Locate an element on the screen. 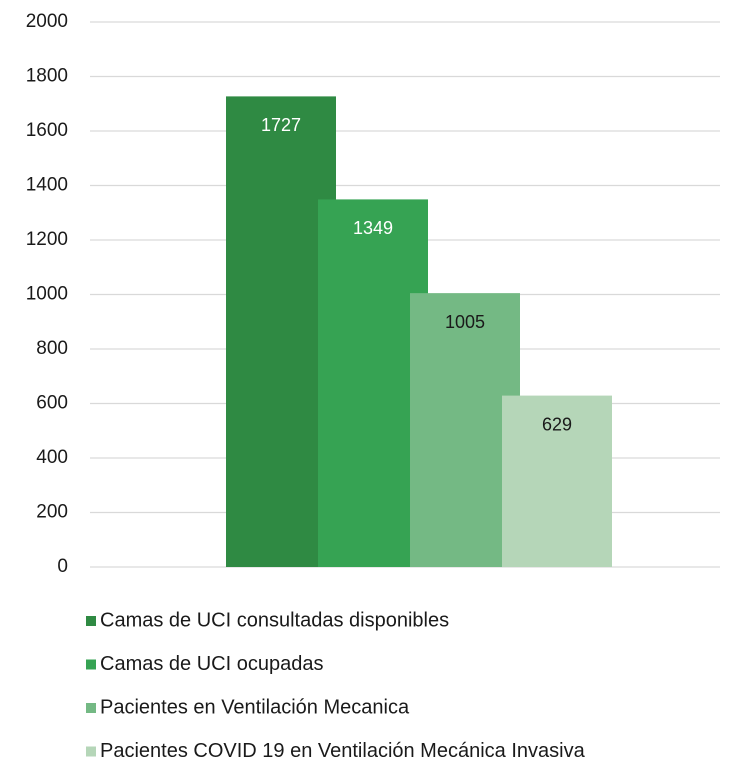  legend-label: Camas de UCI ocupadas is located at coordinates (211, 664).